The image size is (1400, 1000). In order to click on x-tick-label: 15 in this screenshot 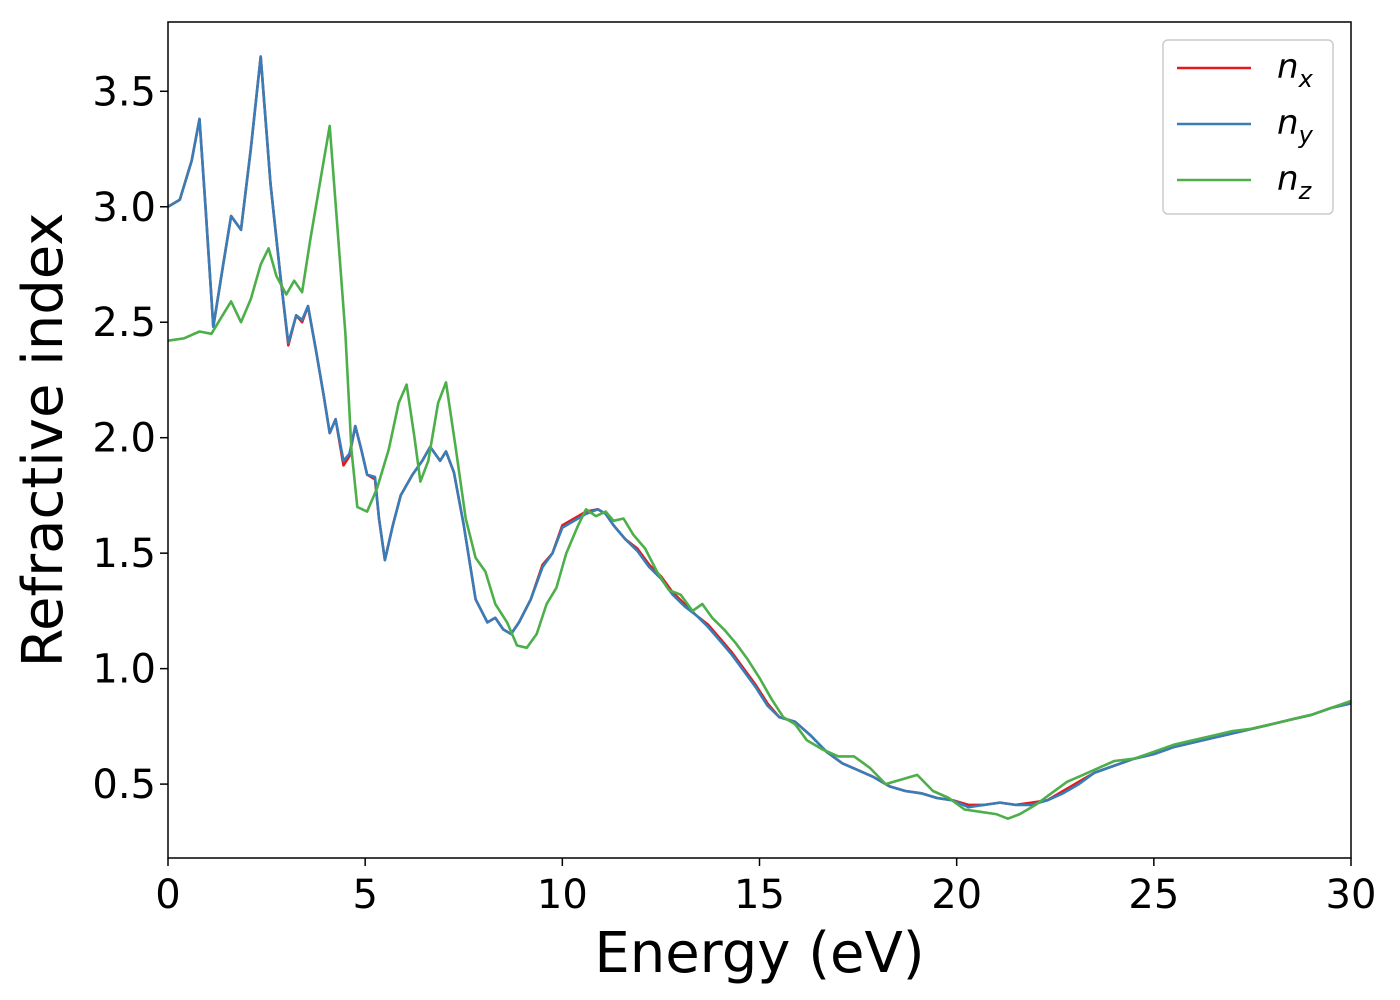, I will do `click(759, 895)`.